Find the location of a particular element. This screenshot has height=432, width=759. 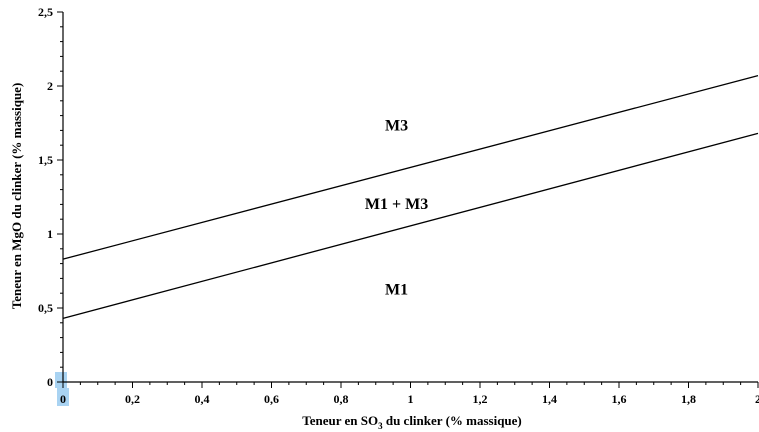

x-tick-label: 0 is located at coordinates (63, 399).